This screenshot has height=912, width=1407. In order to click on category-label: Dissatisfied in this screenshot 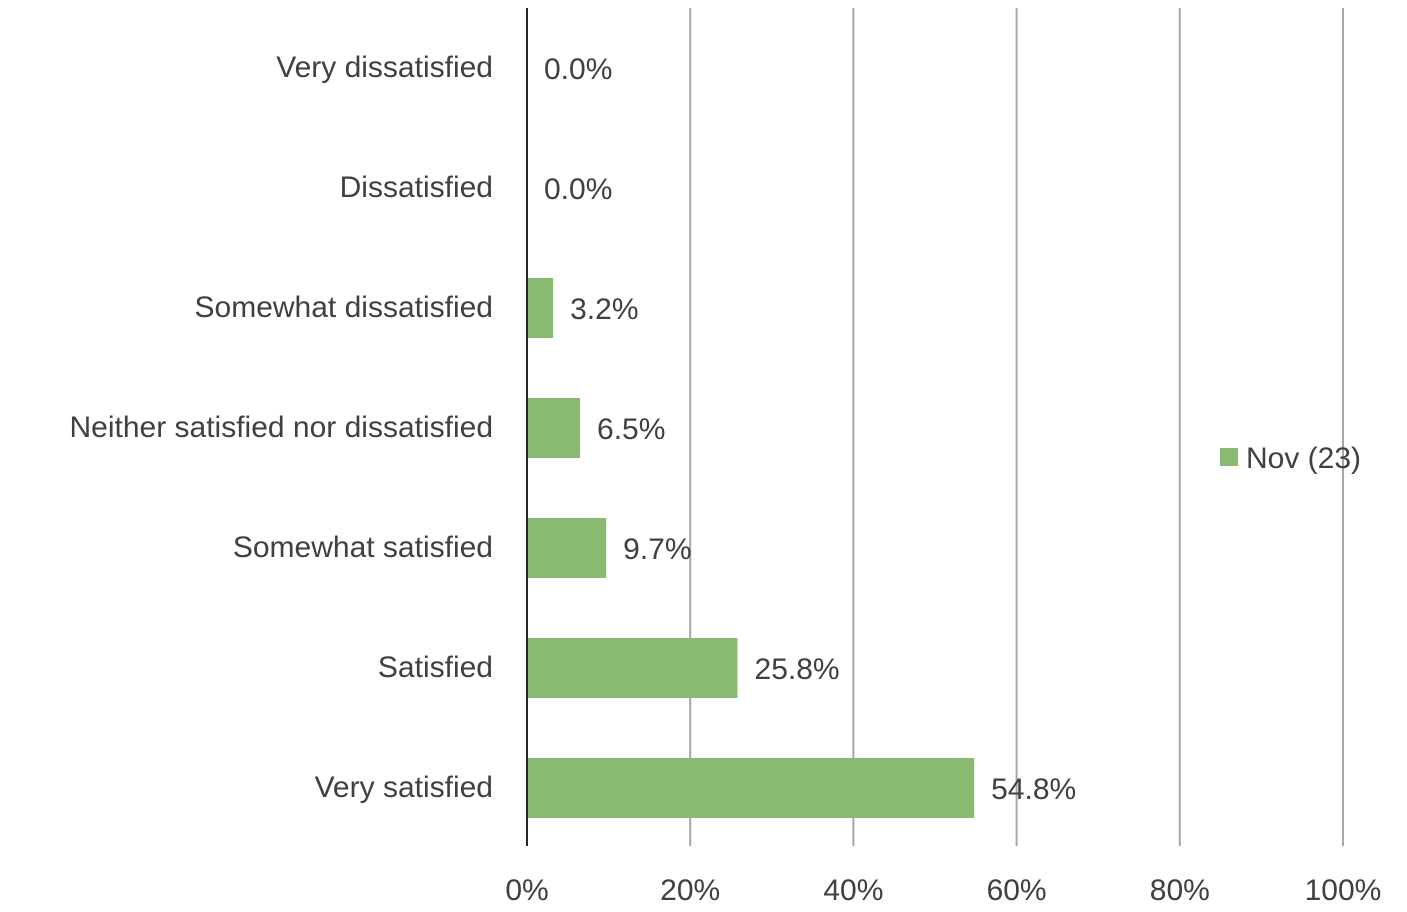, I will do `click(416, 187)`.